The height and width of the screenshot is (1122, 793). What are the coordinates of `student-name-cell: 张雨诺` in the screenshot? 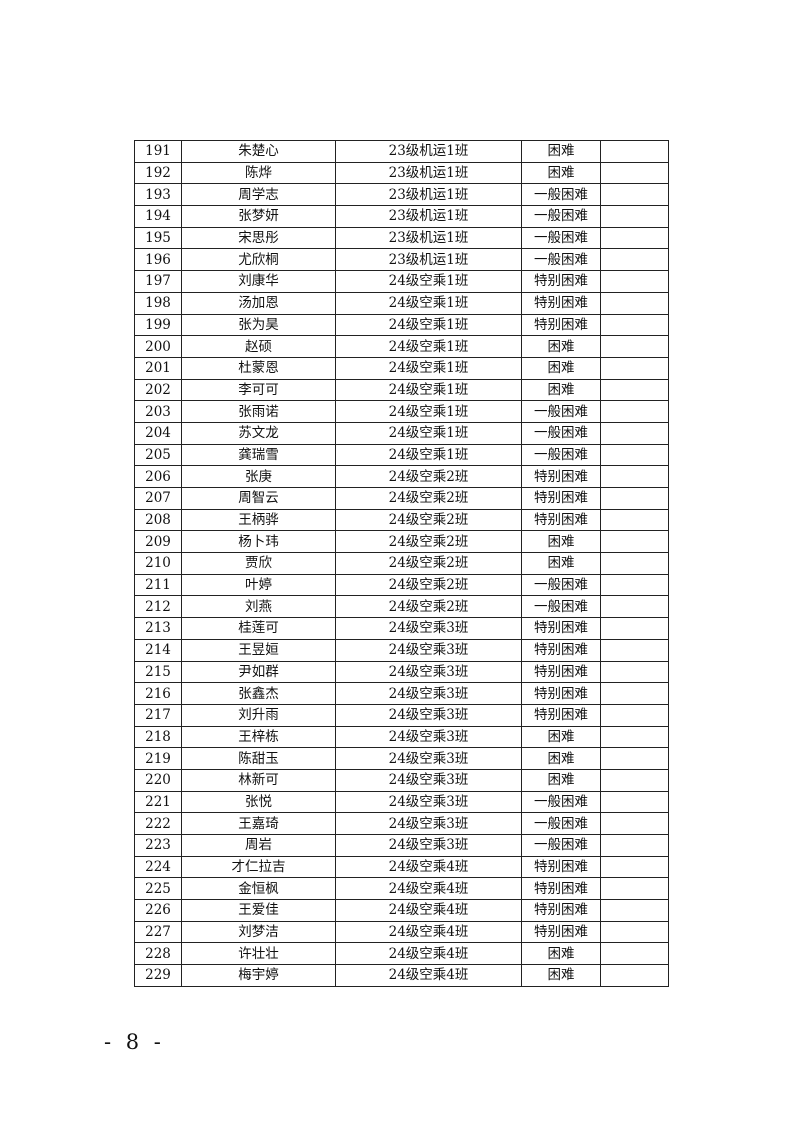 It's located at (258, 411).